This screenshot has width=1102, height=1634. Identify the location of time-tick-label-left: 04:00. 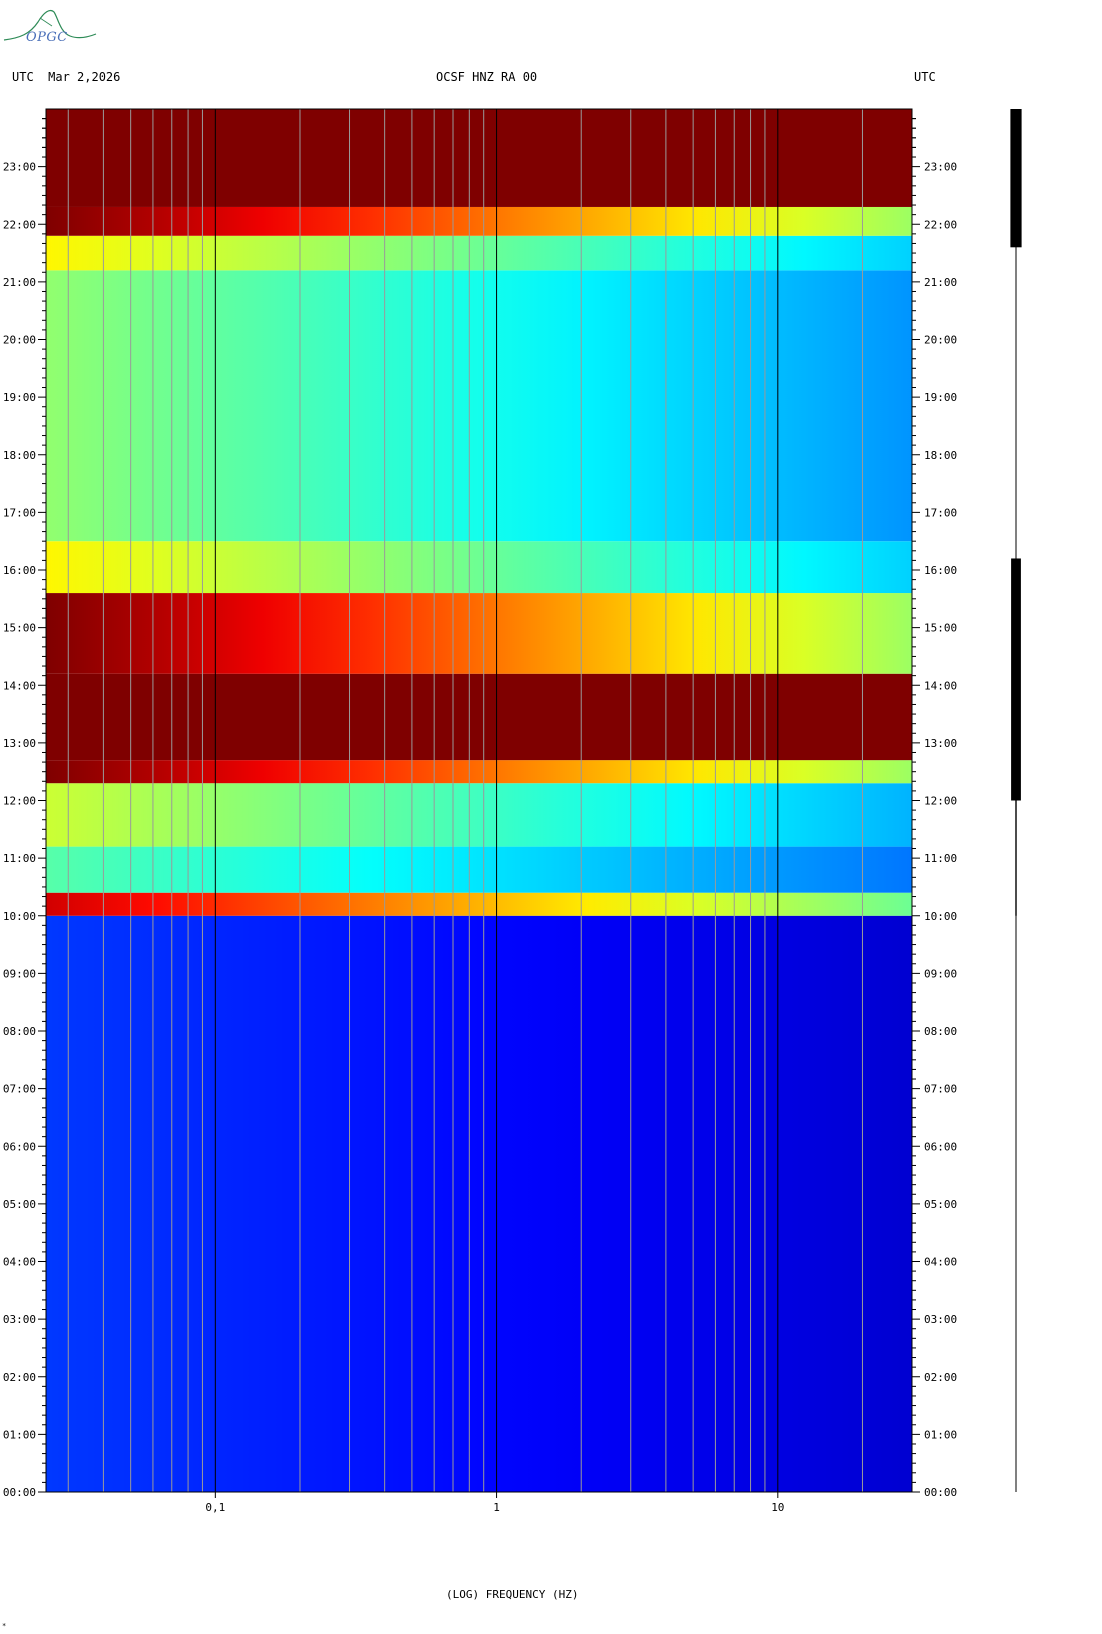
(19, 1262).